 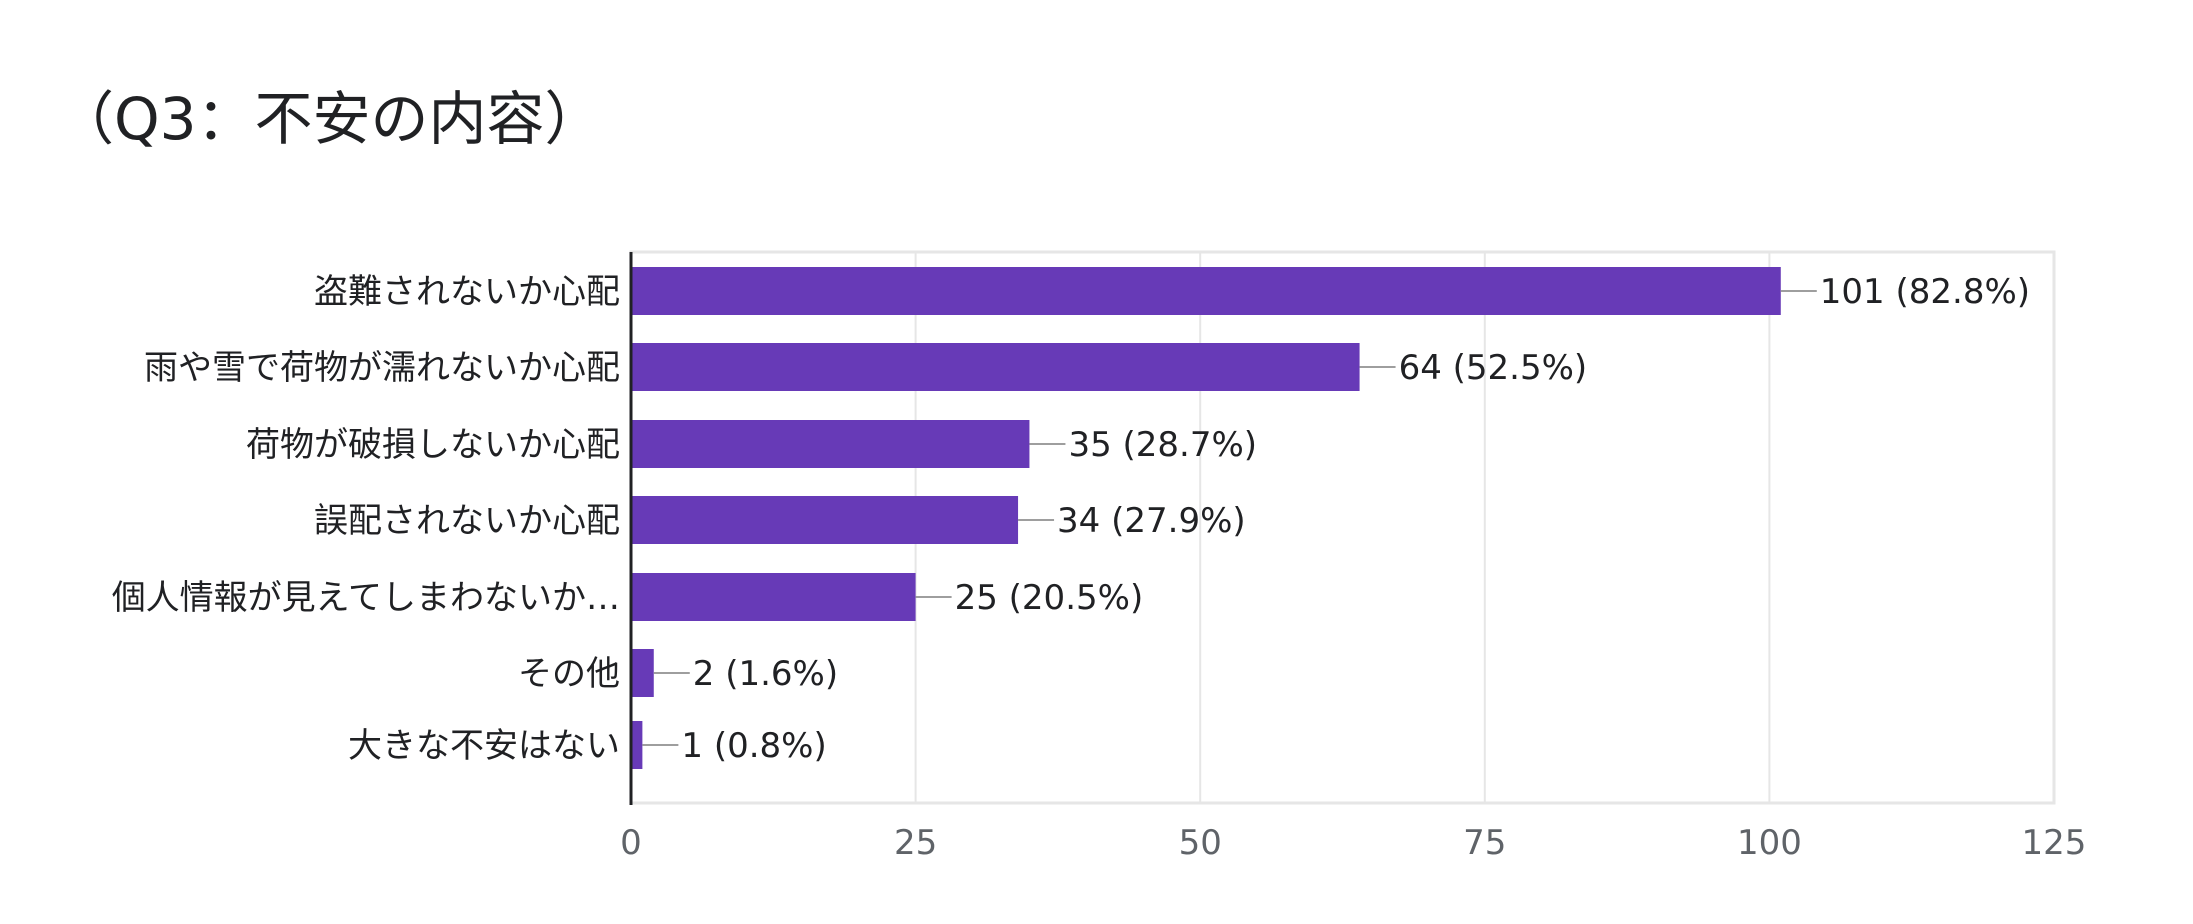 I want to click on category-label: 大きな不安はない, so click(x=484, y=746).